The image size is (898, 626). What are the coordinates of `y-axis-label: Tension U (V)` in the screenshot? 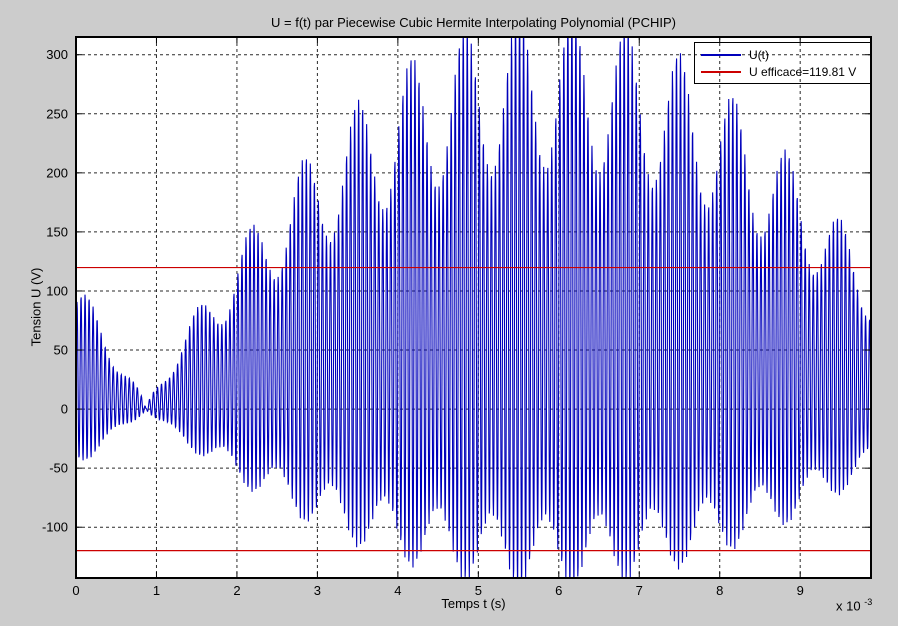 It's located at (36, 307).